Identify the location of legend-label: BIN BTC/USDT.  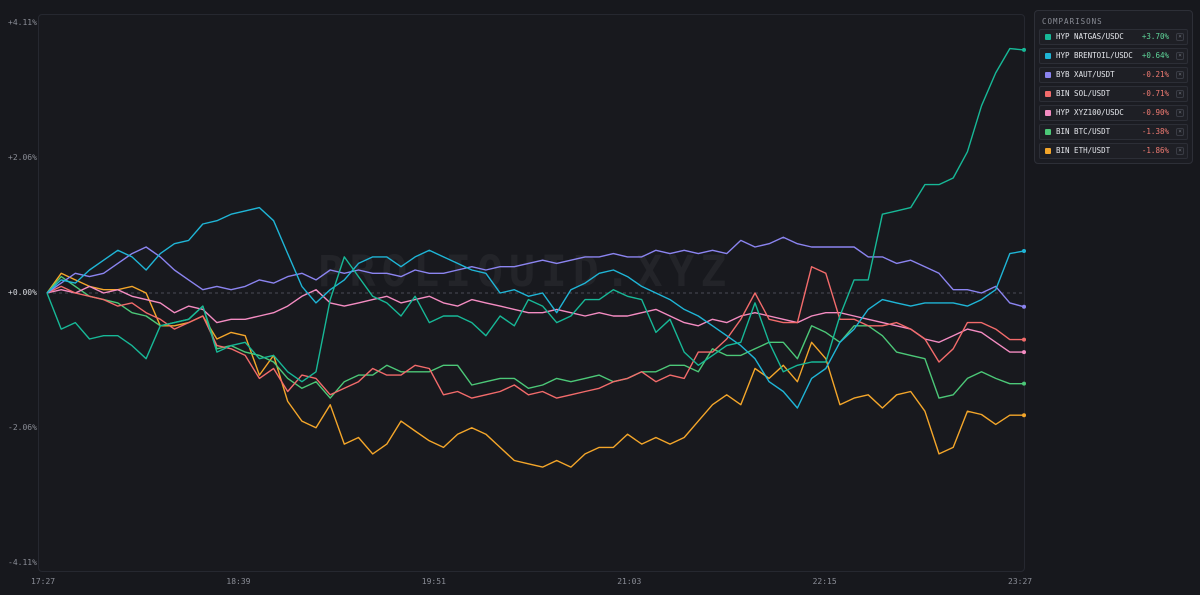
(1083, 131).